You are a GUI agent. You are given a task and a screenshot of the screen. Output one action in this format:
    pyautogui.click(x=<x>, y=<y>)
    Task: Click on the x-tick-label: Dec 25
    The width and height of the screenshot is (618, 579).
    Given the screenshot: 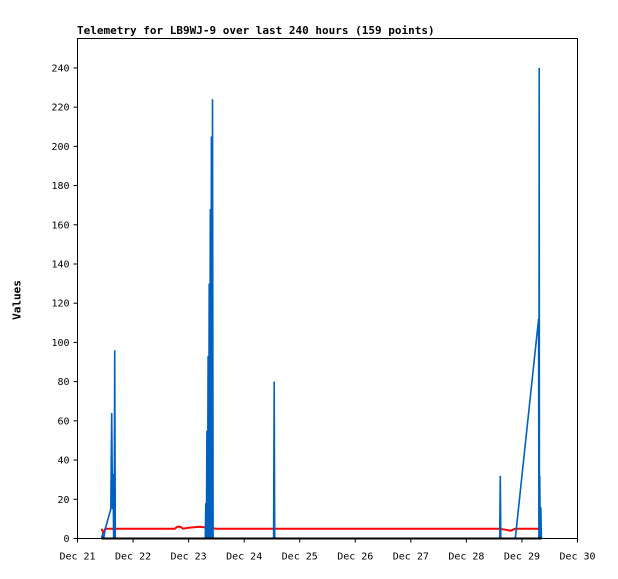 What is the action you would take?
    pyautogui.click(x=300, y=557)
    